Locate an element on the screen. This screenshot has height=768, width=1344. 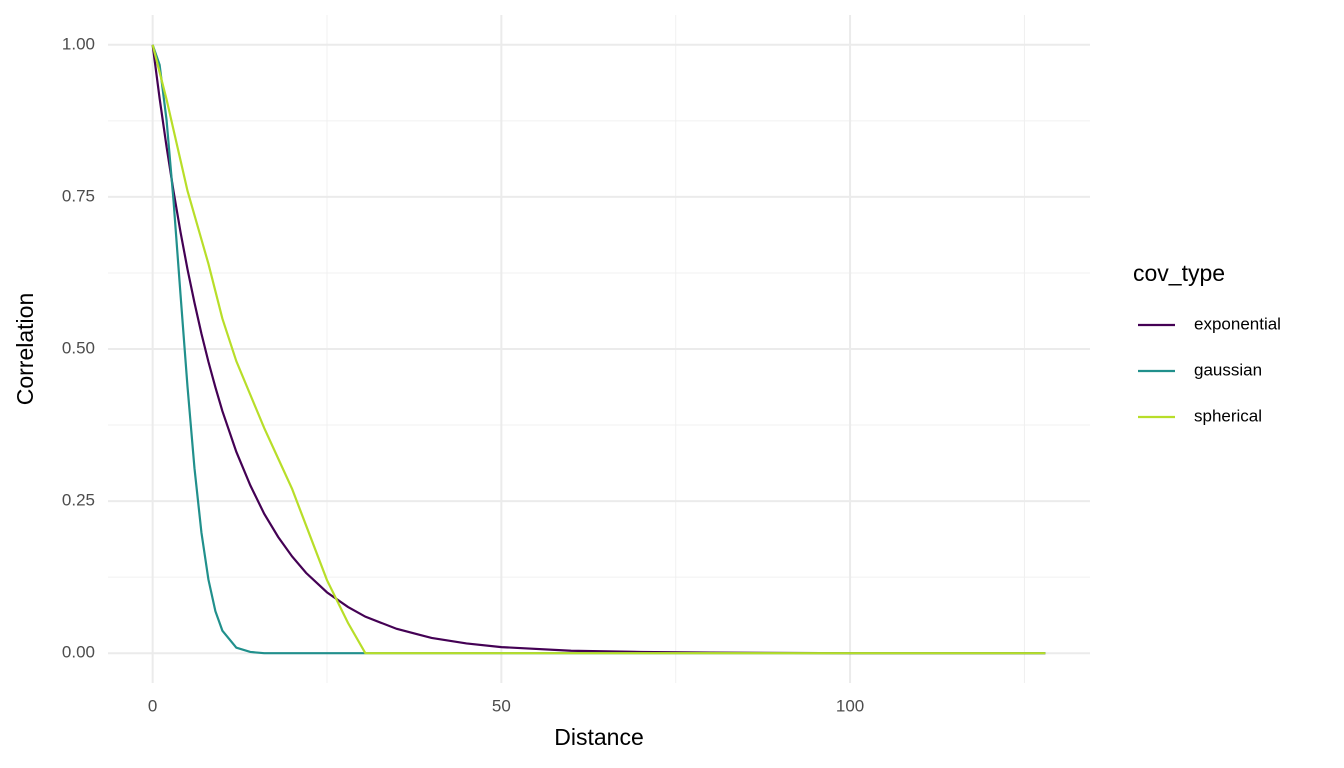
y-tick-label: 0.00 is located at coordinates (78, 652).